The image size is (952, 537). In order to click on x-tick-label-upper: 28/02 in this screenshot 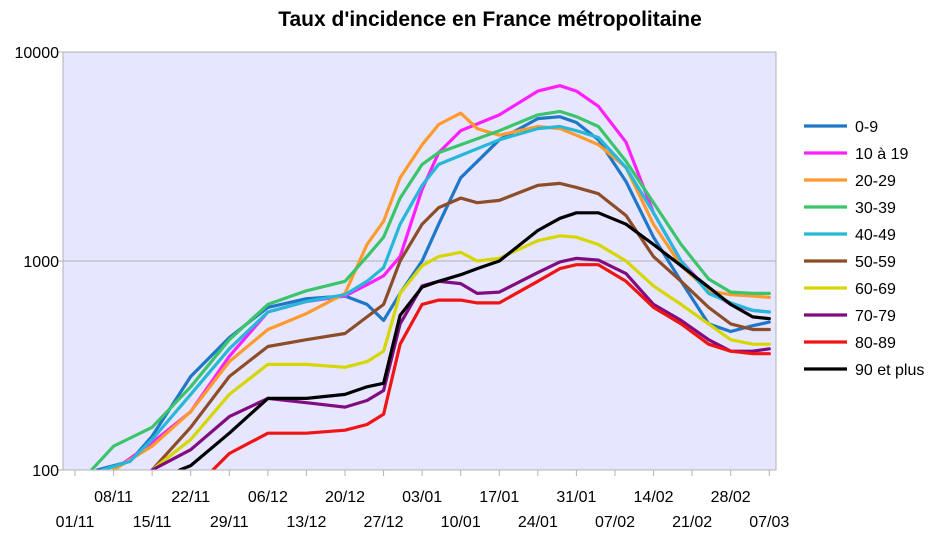, I will do `click(731, 497)`.